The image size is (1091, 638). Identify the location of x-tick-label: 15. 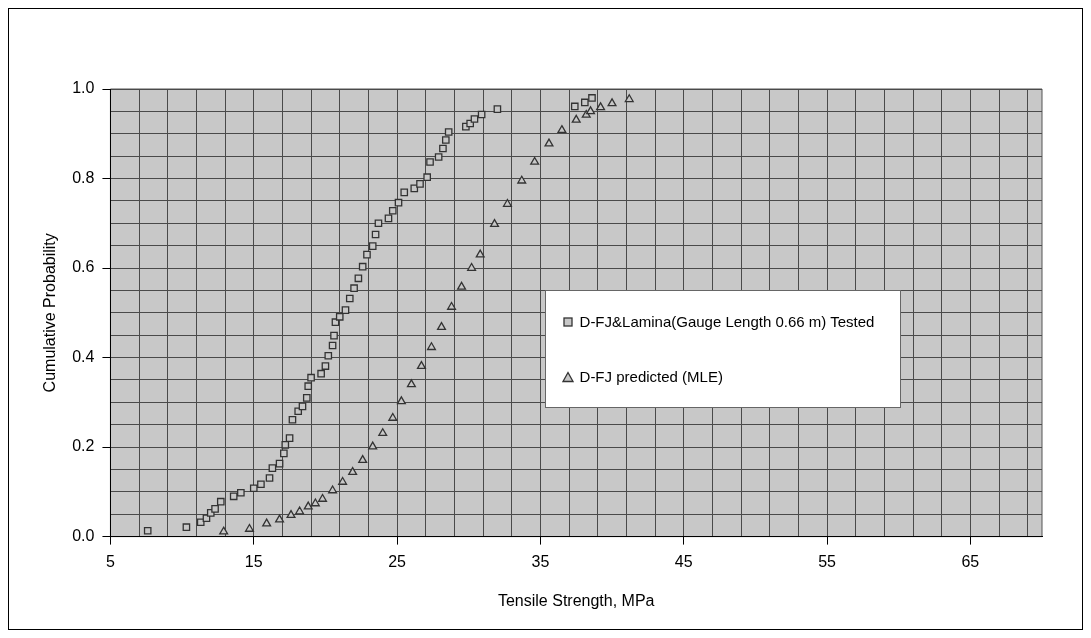
(253, 561).